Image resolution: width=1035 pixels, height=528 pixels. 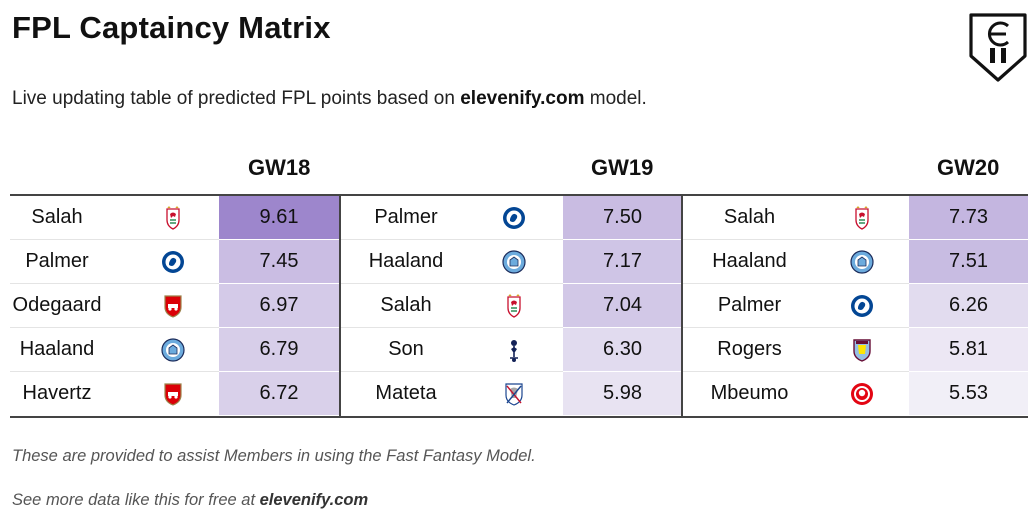 I want to click on player-name: Mateta, so click(x=406, y=393).